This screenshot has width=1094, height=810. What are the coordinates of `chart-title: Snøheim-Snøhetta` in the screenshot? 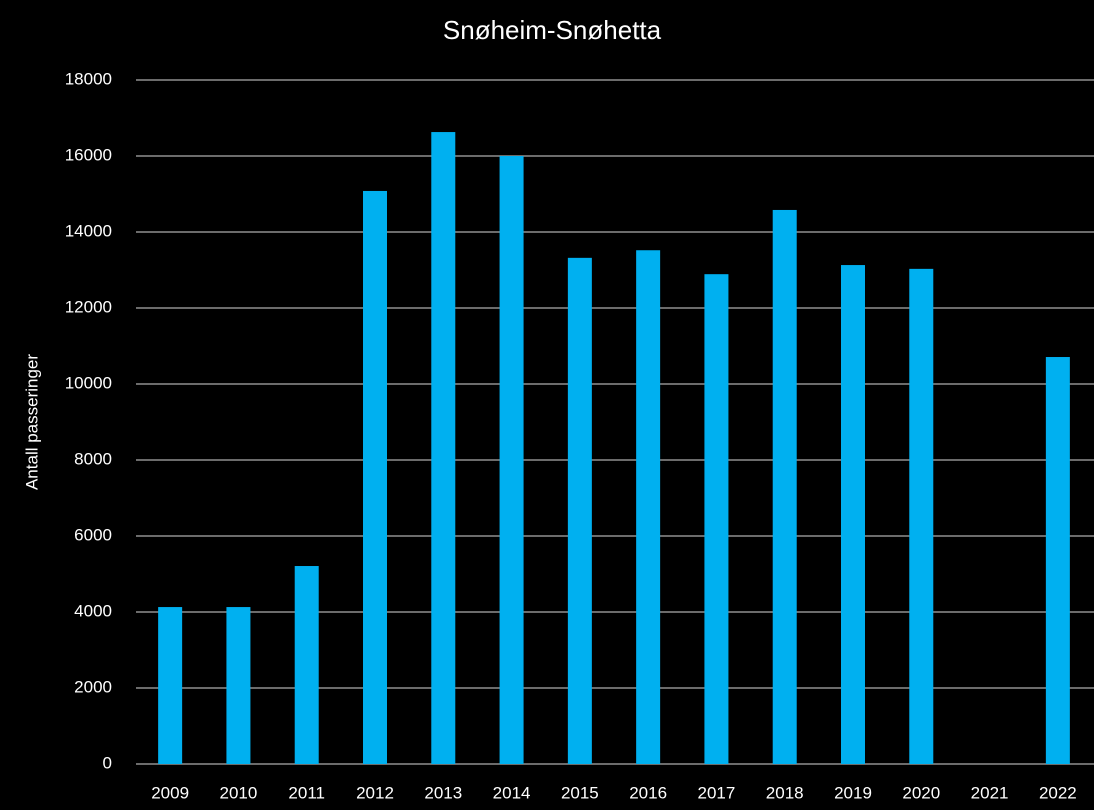 It's located at (552, 30).